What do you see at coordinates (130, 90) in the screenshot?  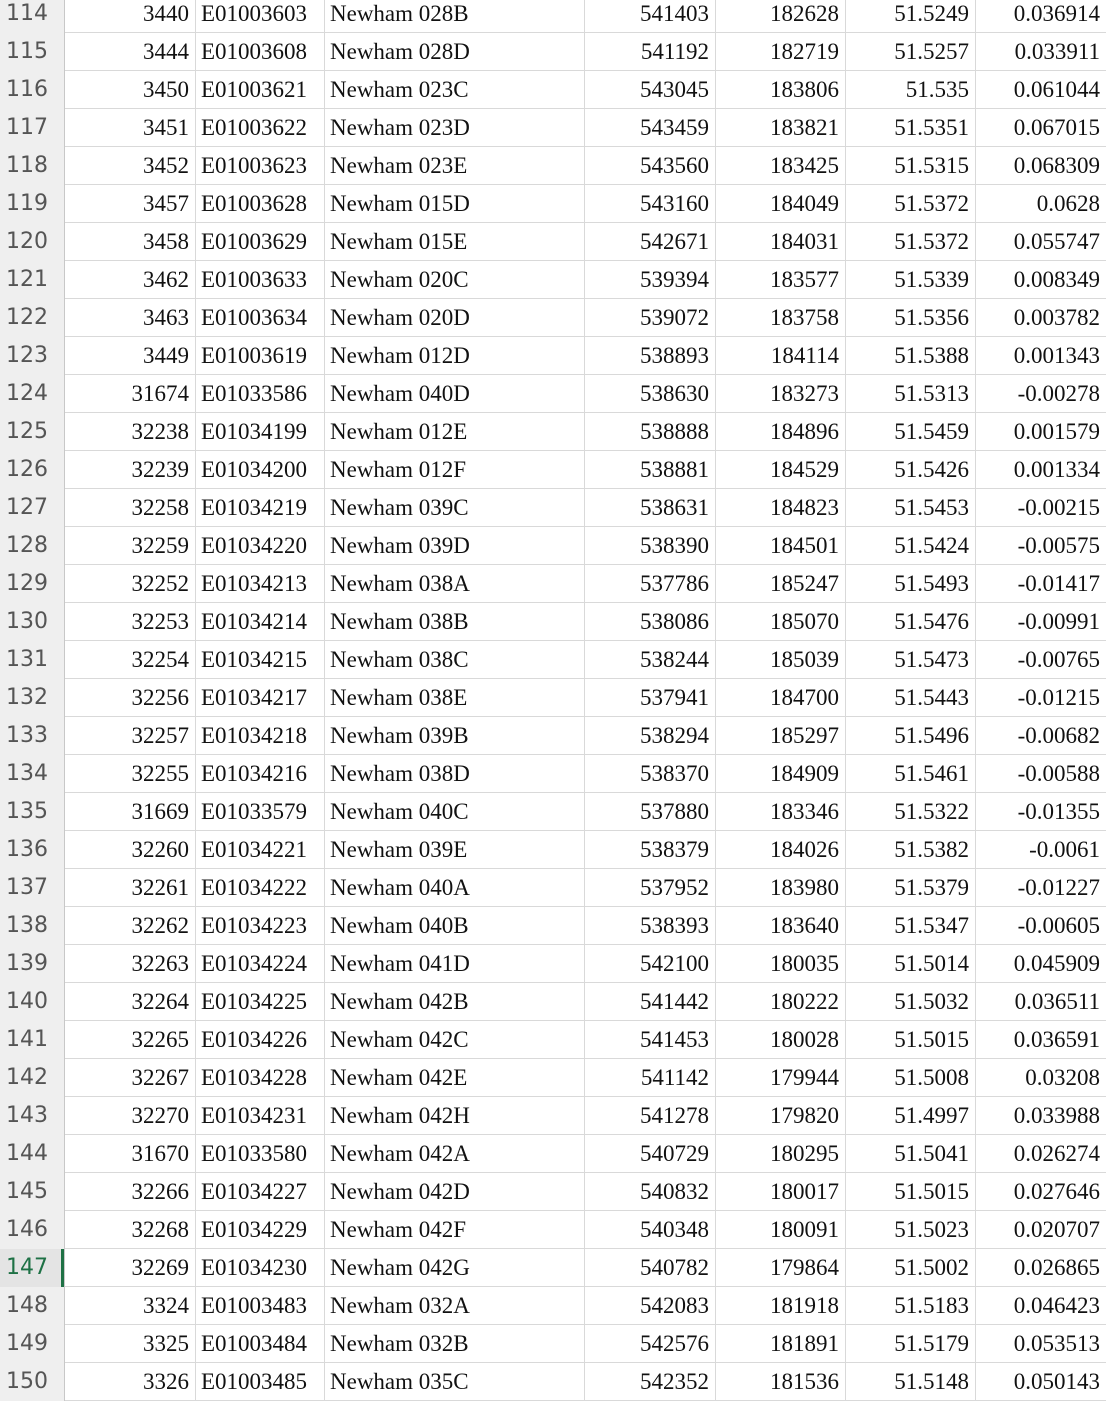 I see `cell-id: 3450` at bounding box center [130, 90].